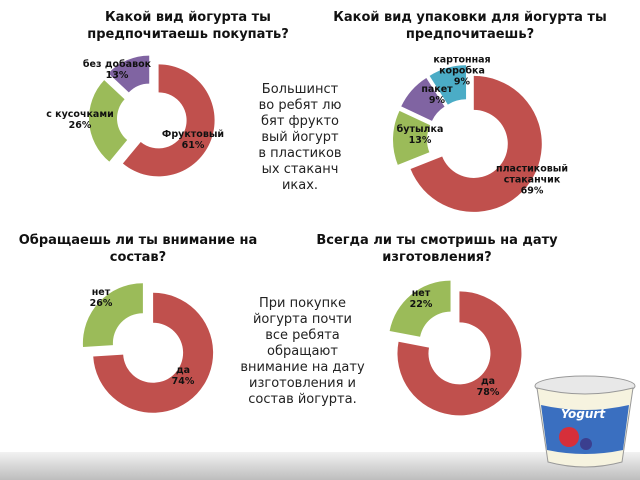 This screenshot has height=480, width=640. I want to click on slice-label: пластиковый стаканчик 69%, so click(532, 180).